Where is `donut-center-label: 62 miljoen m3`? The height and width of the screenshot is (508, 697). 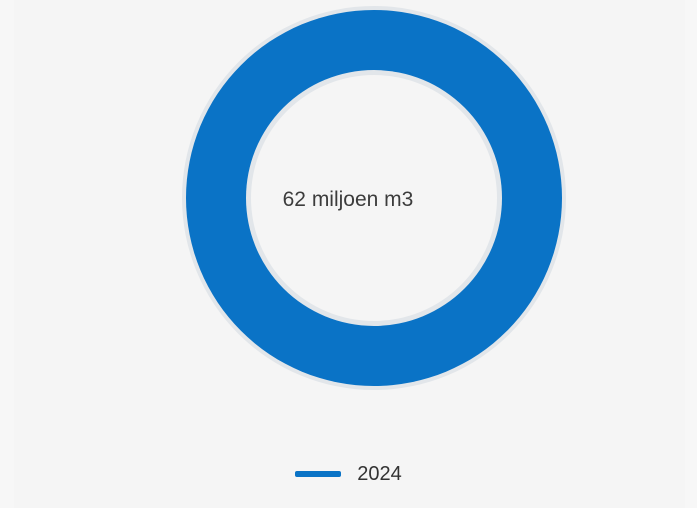 donut-center-label: 62 miljoen m3 is located at coordinates (348, 199).